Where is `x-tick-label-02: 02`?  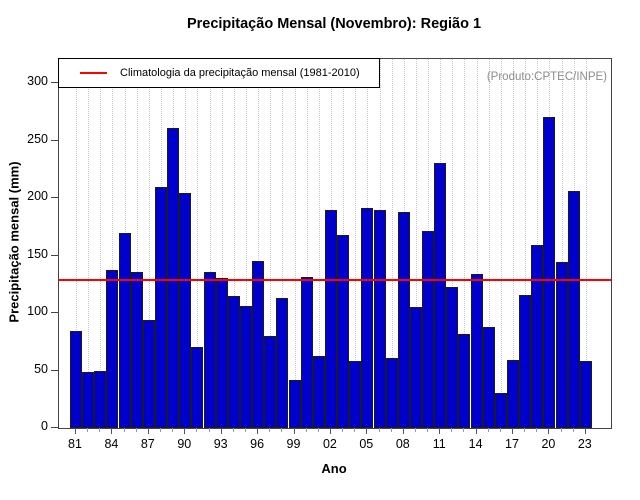
x-tick-label-02: 02 is located at coordinates (329, 444).